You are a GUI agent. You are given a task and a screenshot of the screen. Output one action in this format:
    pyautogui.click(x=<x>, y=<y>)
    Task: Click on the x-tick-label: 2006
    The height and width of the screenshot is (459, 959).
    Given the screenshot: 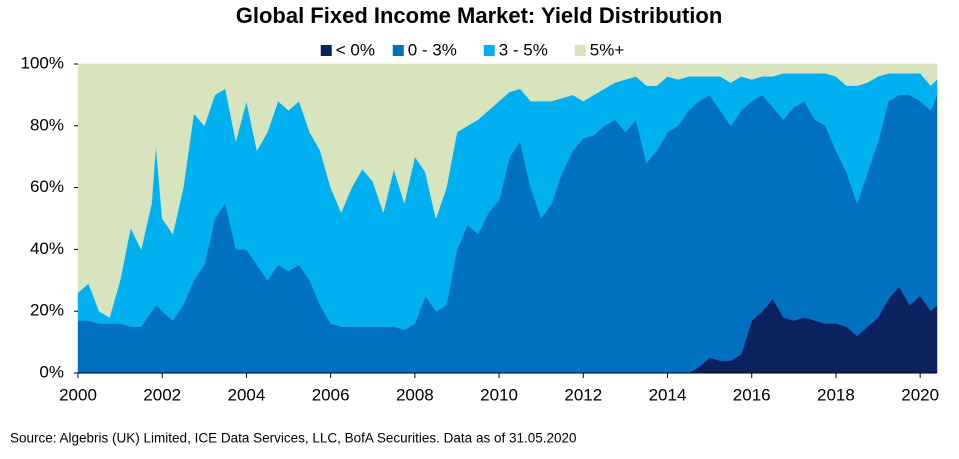 What is the action you would take?
    pyautogui.click(x=331, y=394)
    